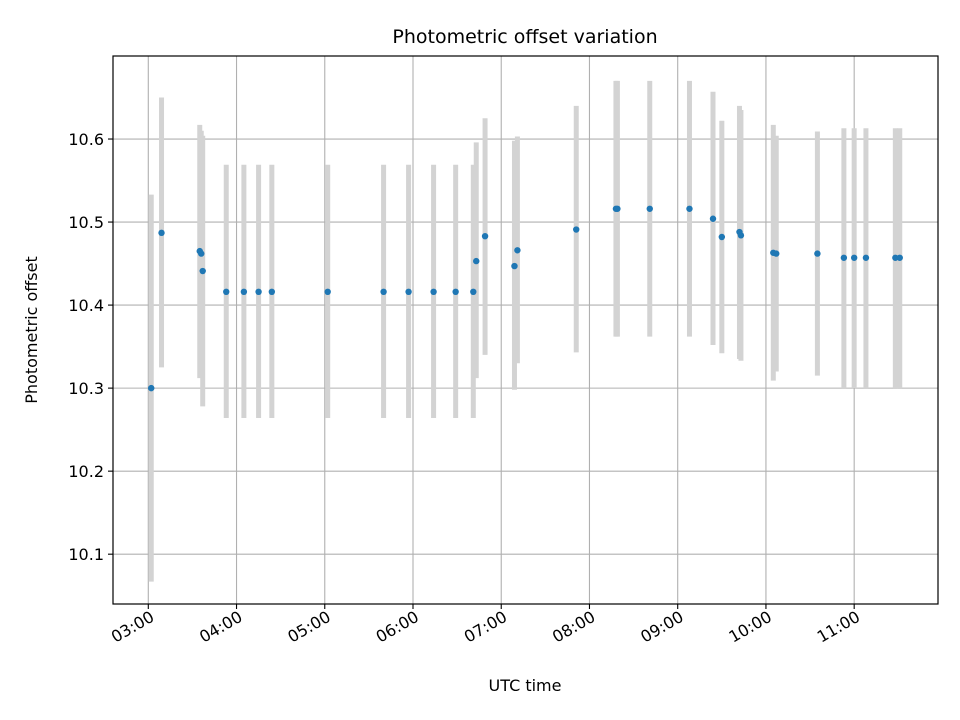 The width and height of the screenshot is (960, 720). Describe the element at coordinates (90, 347) in the screenshot. I see `y-axis-ticks: 10.1 10.2 10.3 10.4 10.5 10.6` at that location.